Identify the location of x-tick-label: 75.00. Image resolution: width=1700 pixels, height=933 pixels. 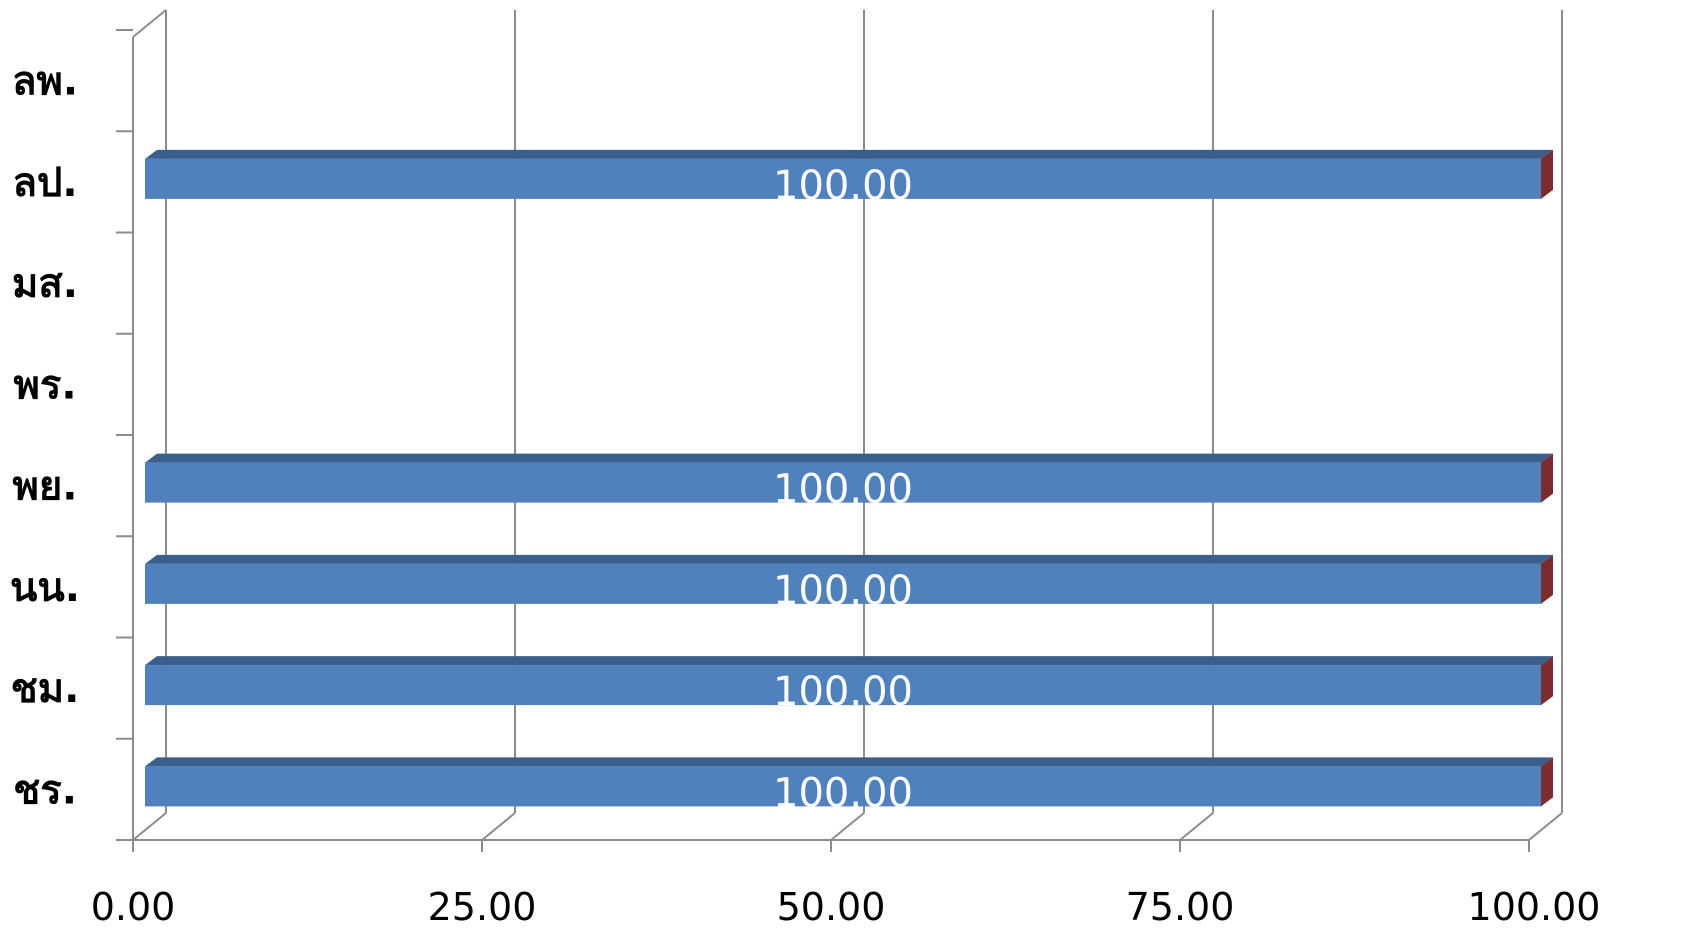
(1180, 907).